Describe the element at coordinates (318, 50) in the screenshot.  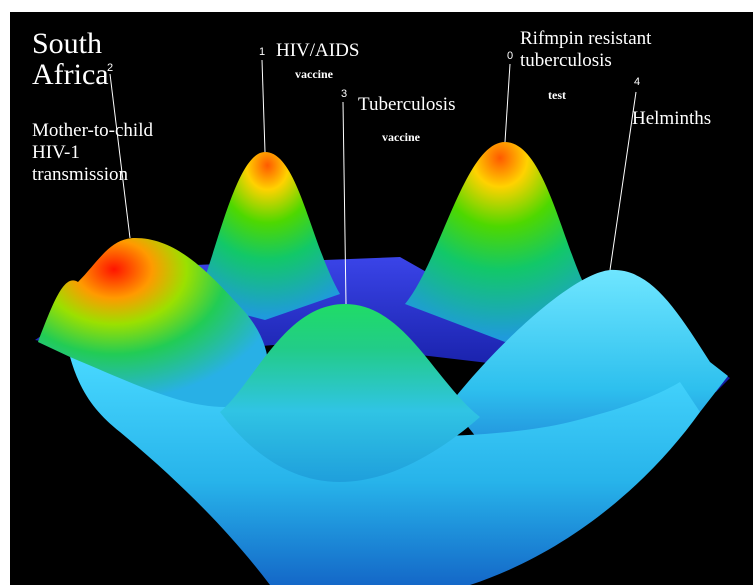
I see `peak-label-1: HIV/AIDS` at that location.